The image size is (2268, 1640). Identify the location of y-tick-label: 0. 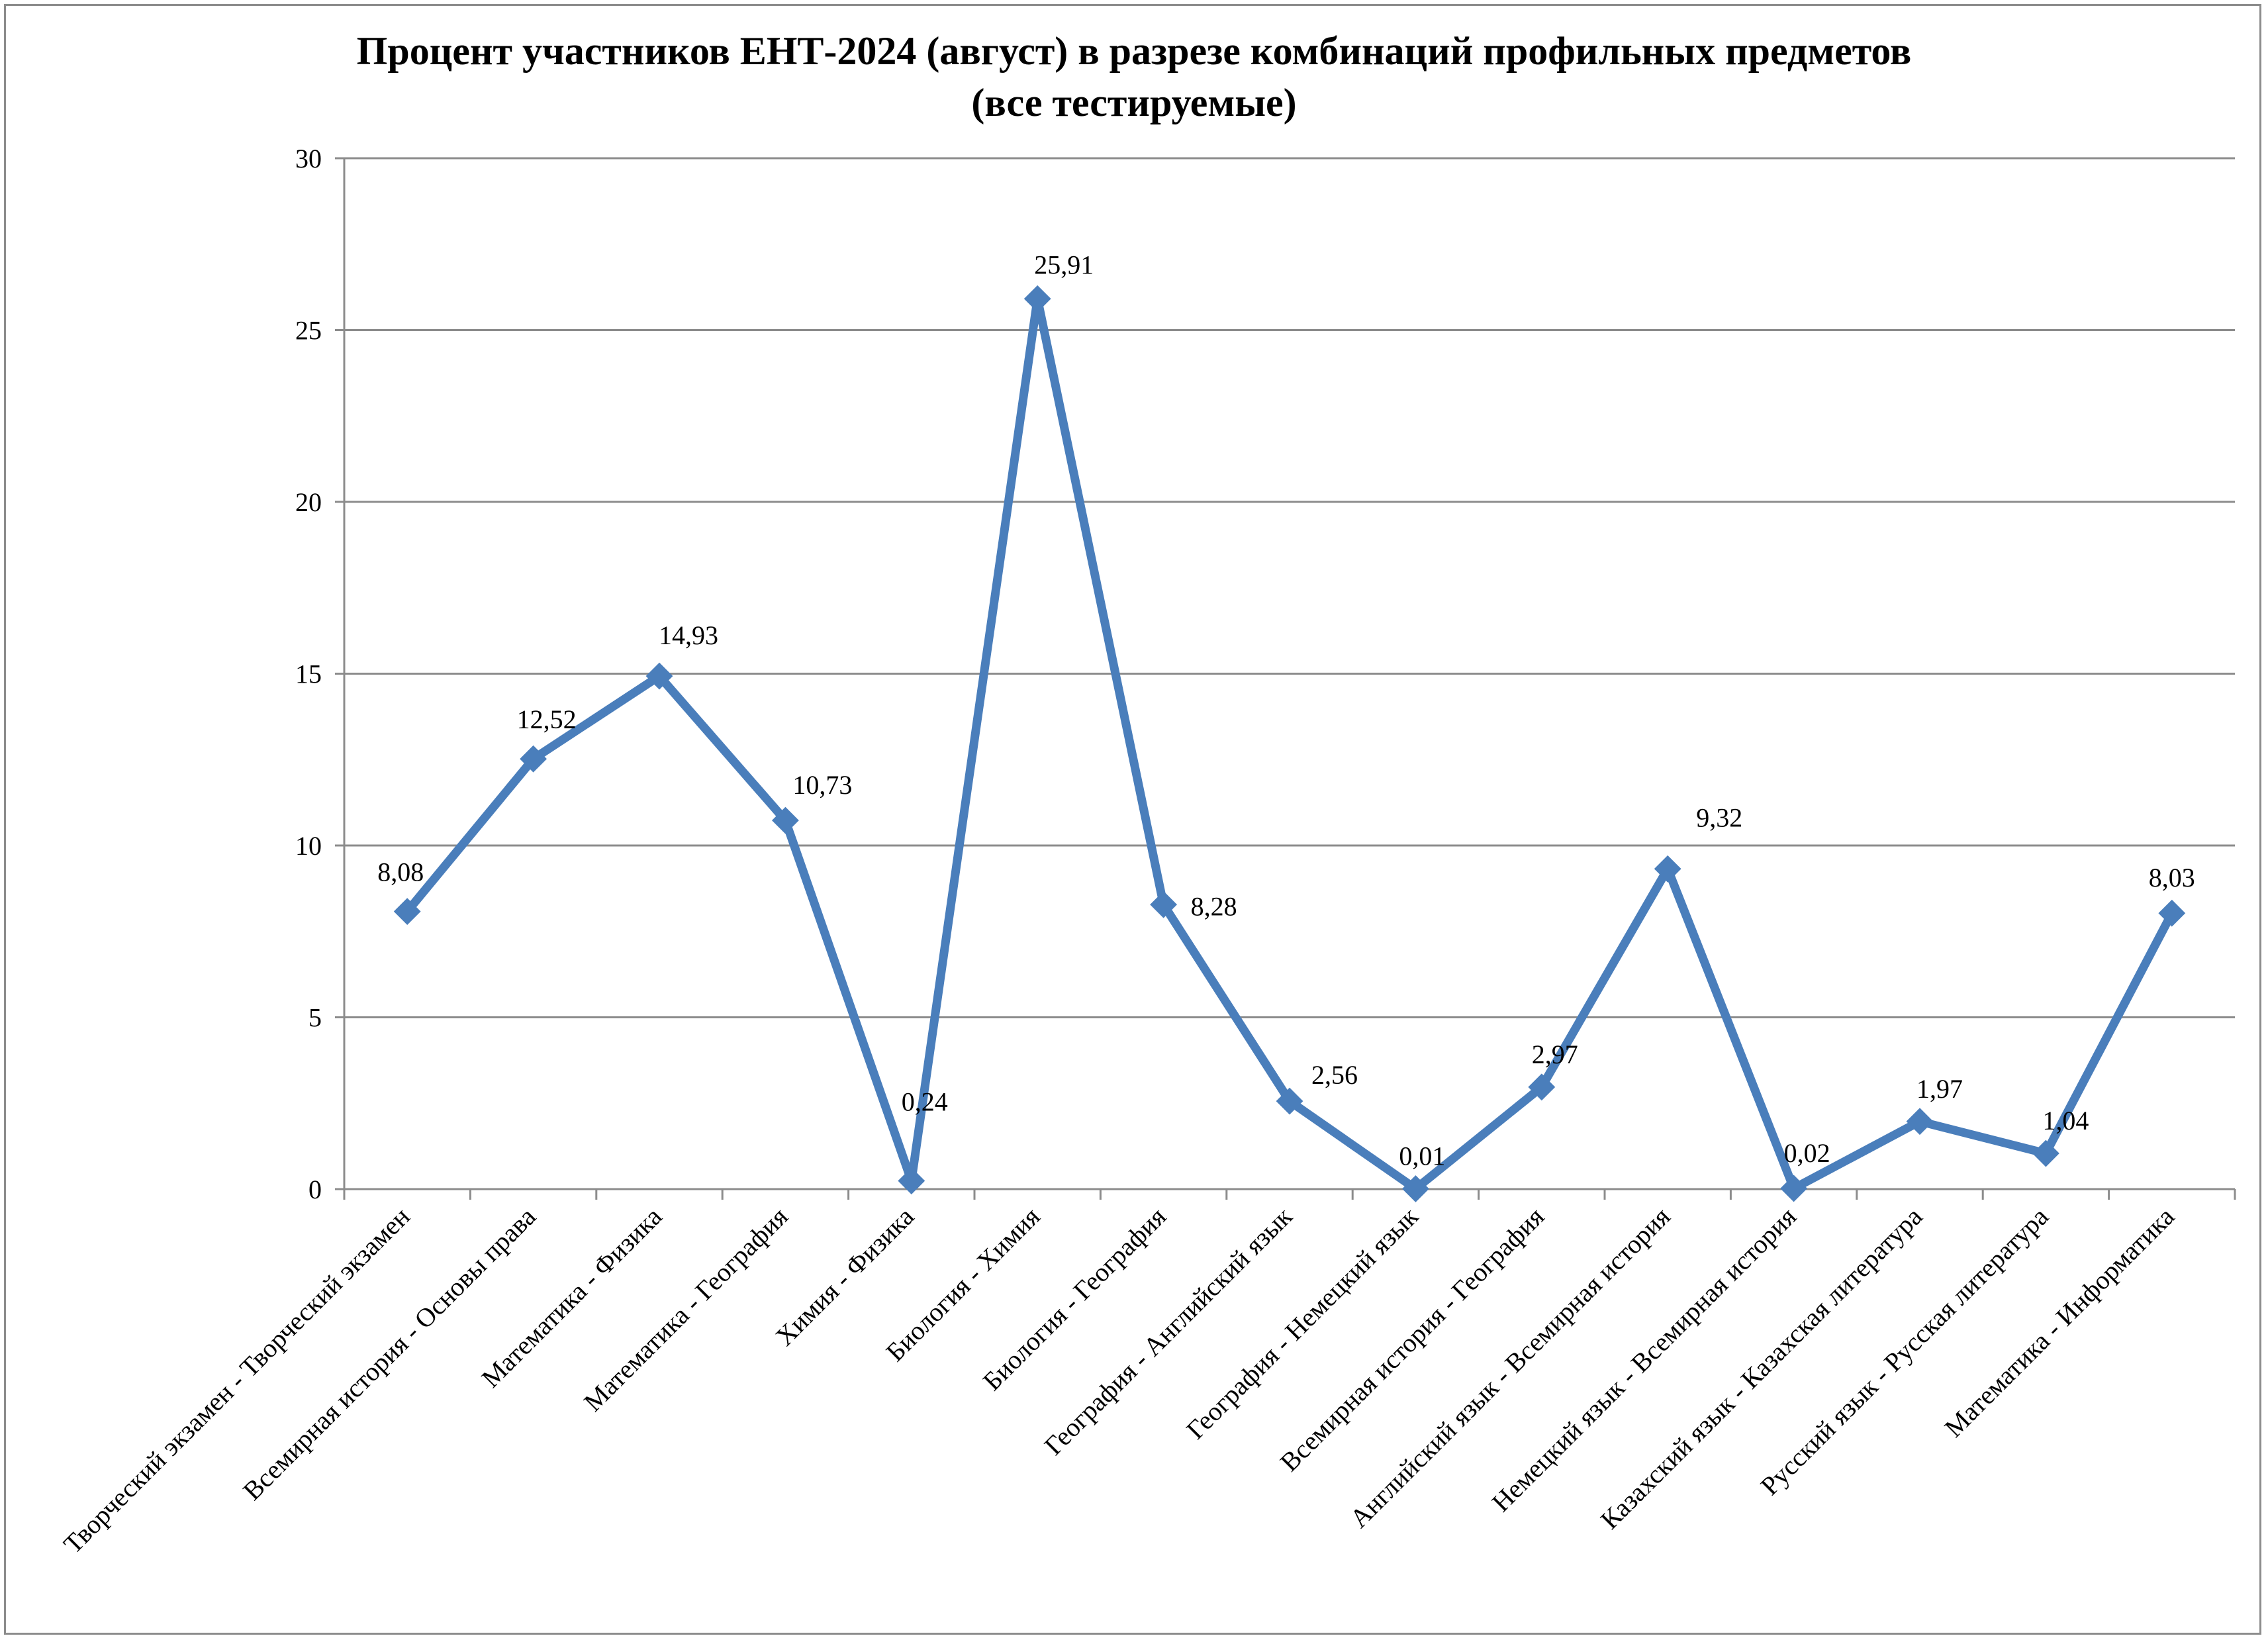
(315, 1189).